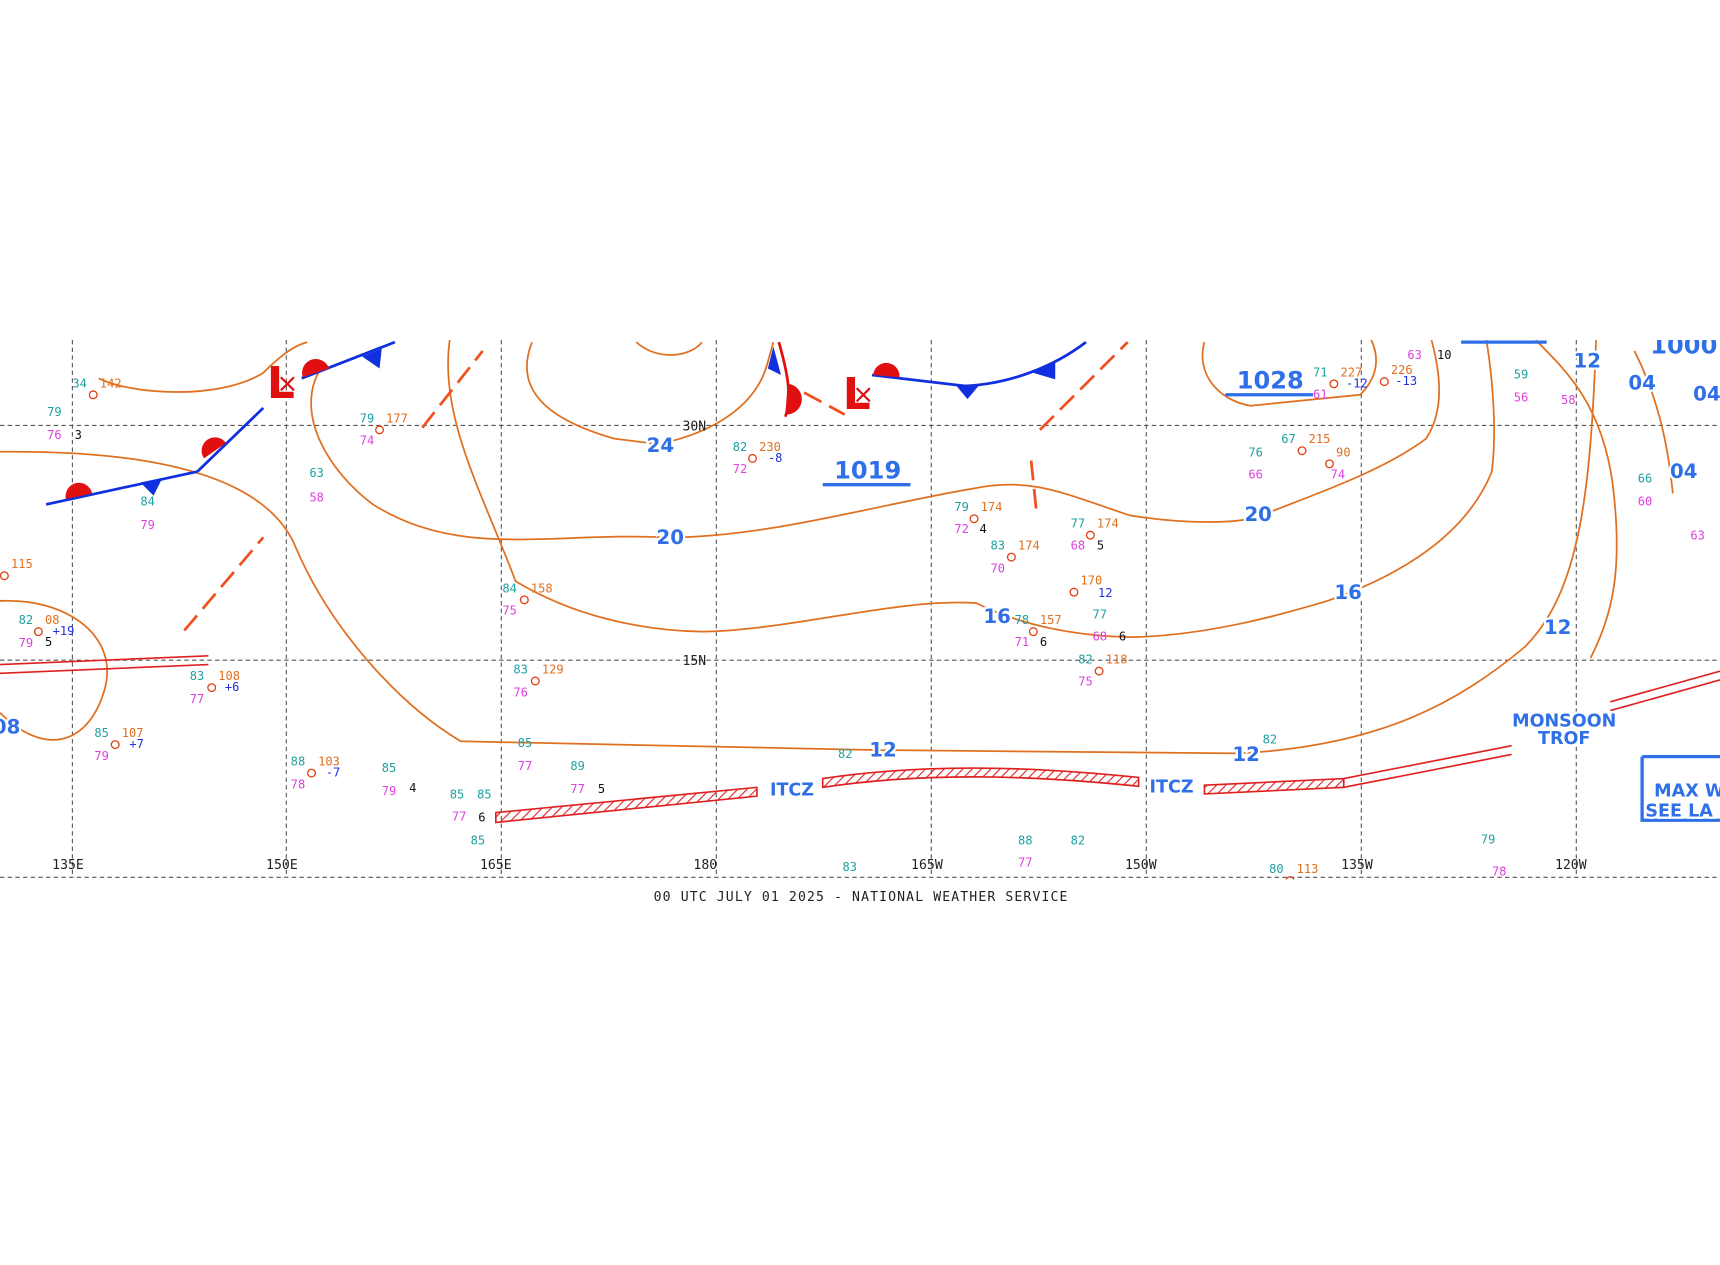  What do you see at coordinates (232, 687) in the screenshot?
I see `station-value: +6` at bounding box center [232, 687].